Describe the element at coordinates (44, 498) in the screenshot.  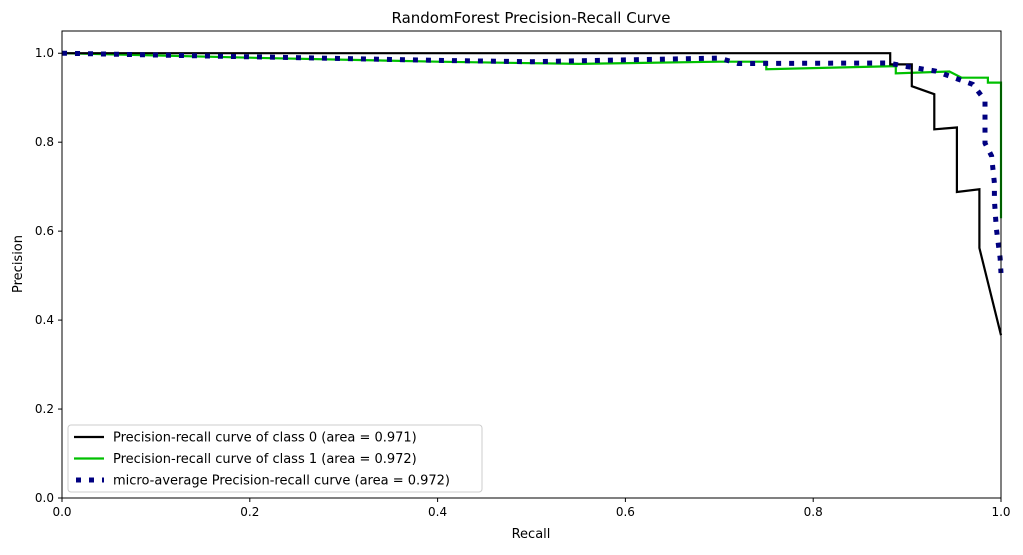
I see `y-tick-label: 0.0` at that location.